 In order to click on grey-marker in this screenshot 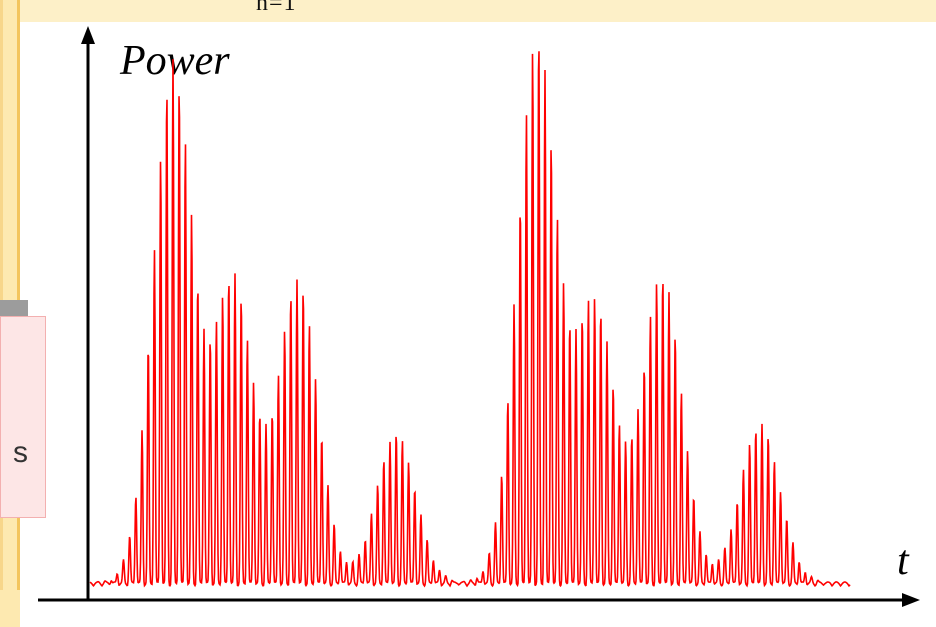, I will do `click(14, 309)`.